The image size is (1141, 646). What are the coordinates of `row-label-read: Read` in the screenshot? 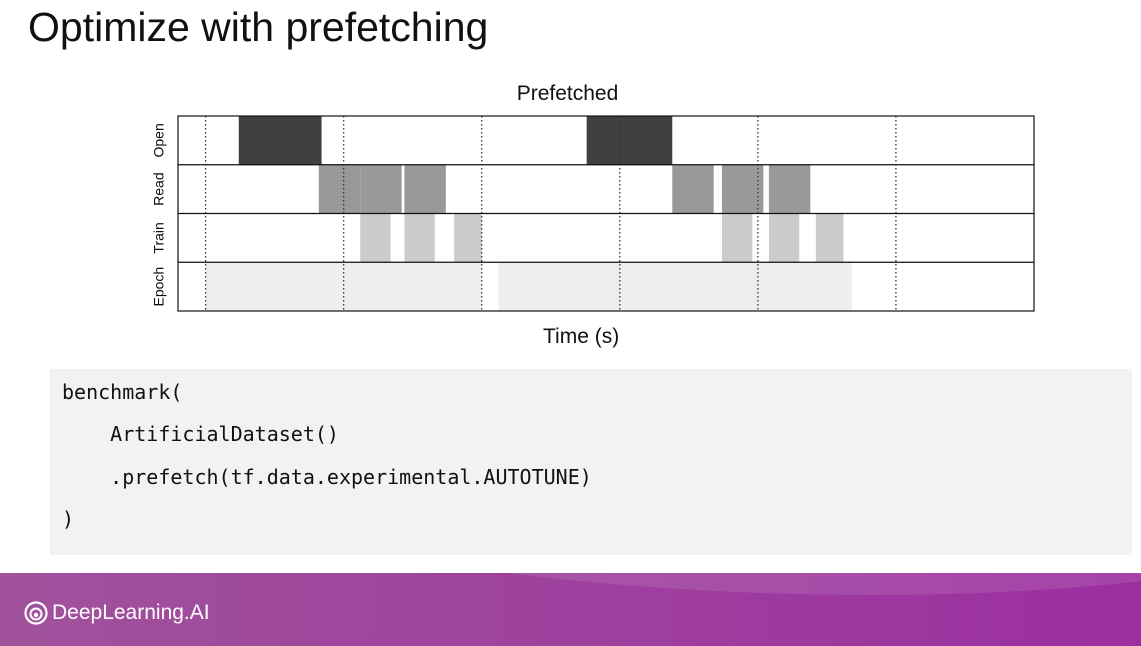 It's located at (159, 188).